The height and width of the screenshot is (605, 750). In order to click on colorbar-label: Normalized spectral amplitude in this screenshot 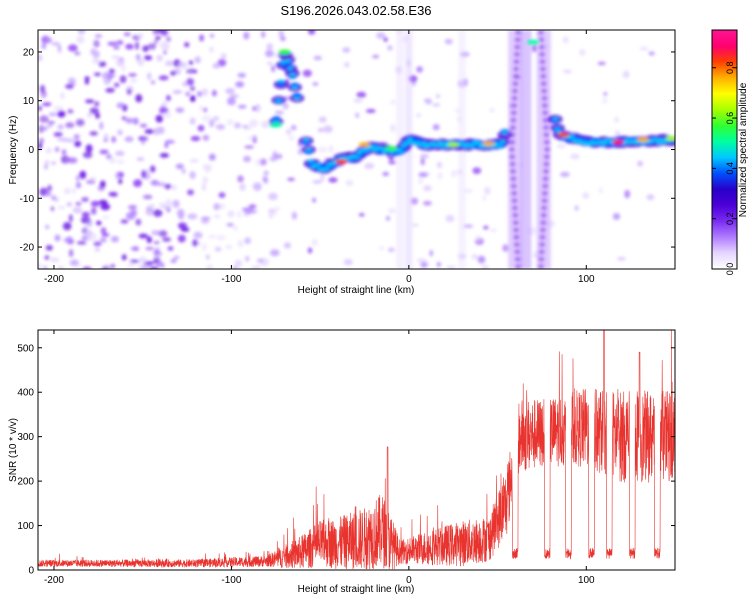, I will do `click(743, 149)`.